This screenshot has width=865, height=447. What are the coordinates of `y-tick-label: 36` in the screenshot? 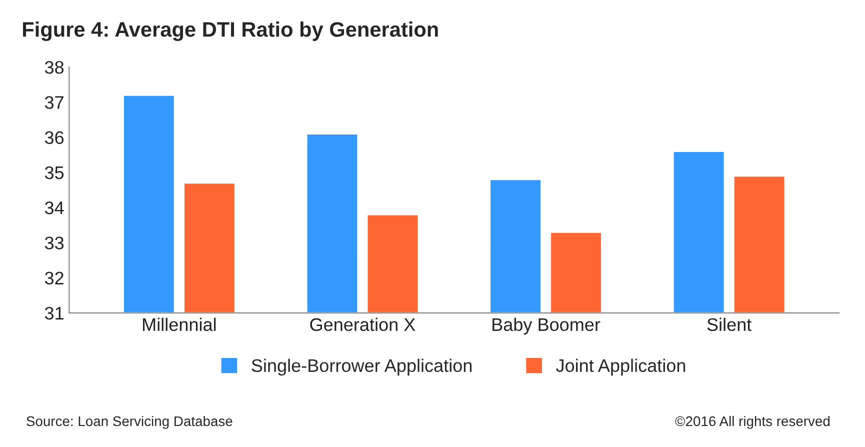 It's located at (54, 137).